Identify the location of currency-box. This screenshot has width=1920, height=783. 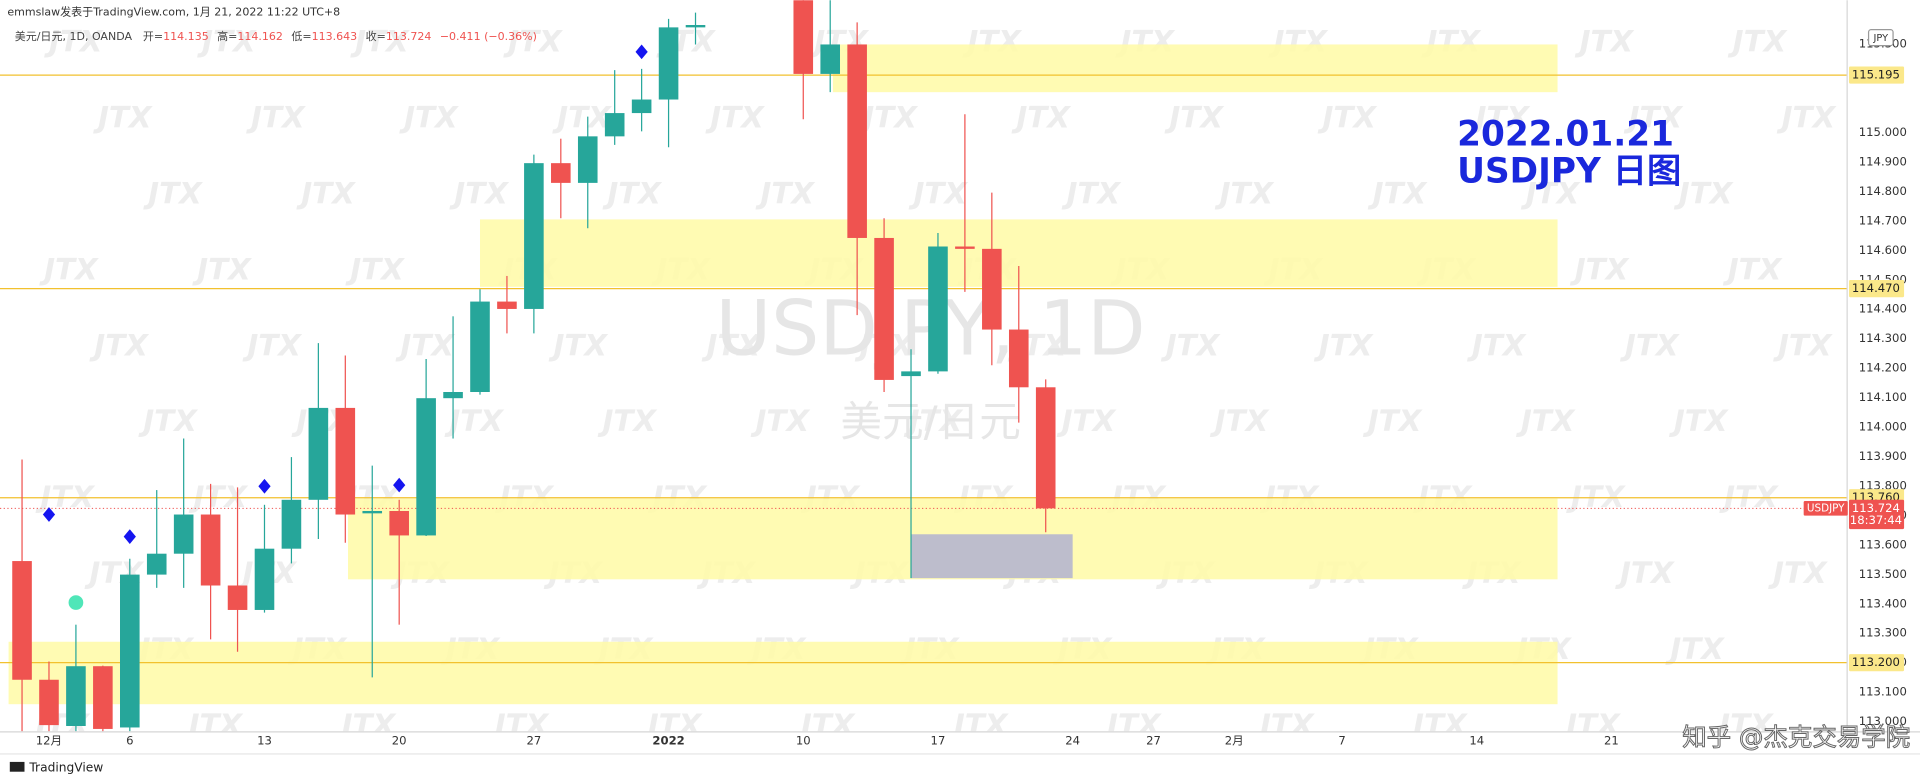
(1880, 38).